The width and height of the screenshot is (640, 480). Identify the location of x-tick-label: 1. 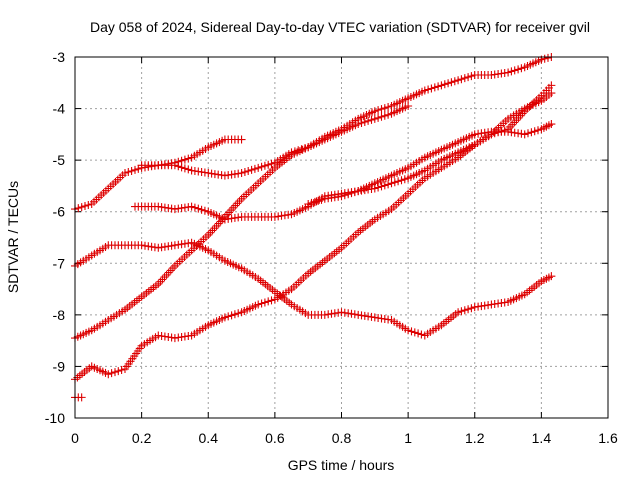
(408, 438).